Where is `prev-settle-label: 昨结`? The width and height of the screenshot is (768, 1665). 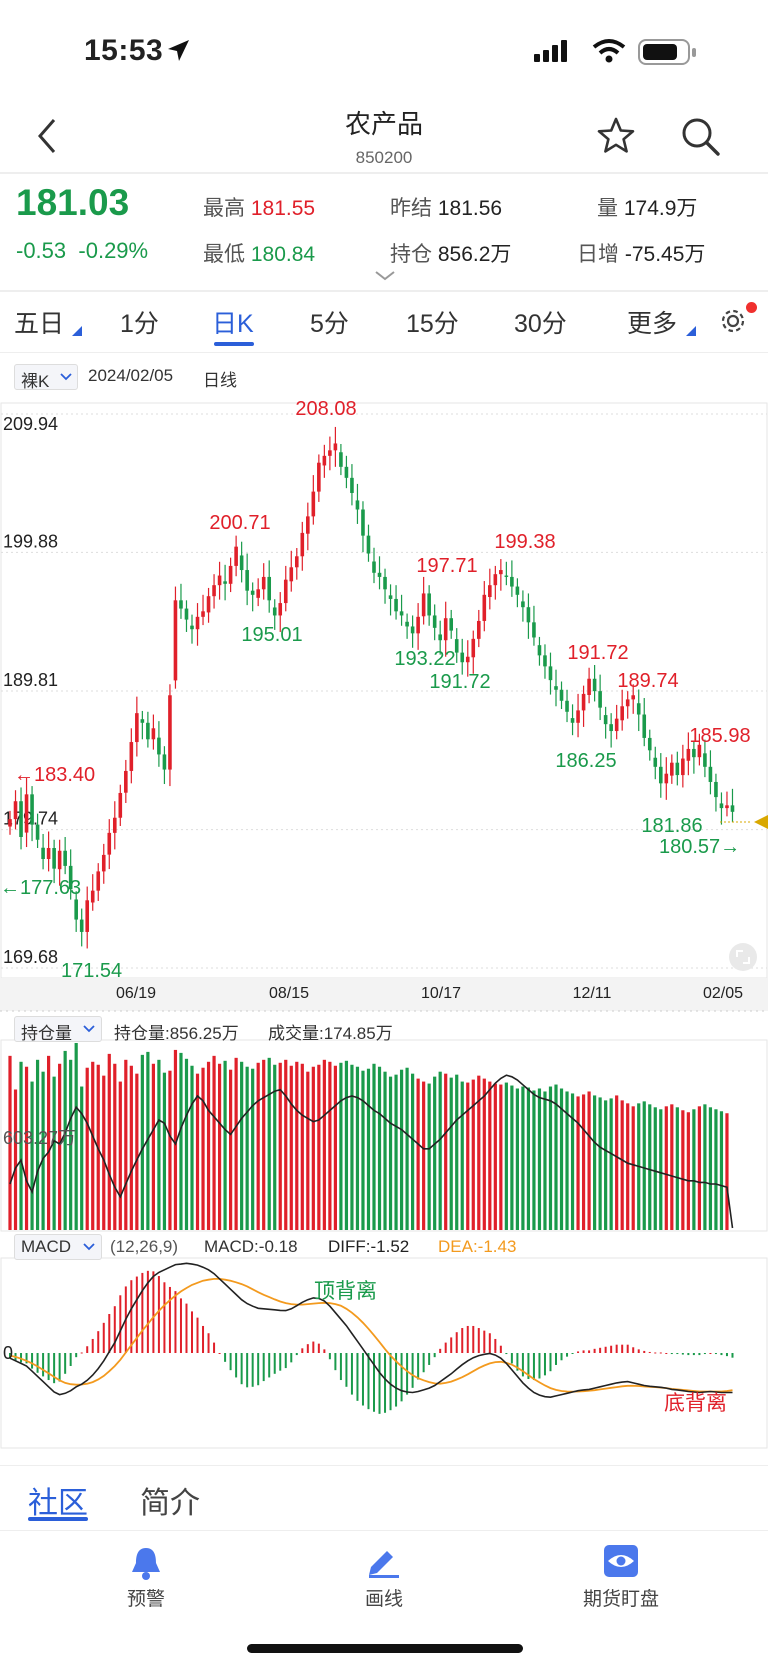 prev-settle-label: 昨结 is located at coordinates (411, 208).